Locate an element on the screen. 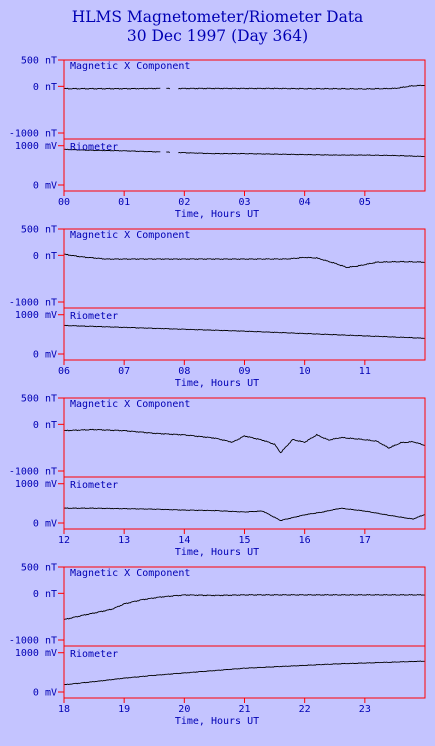  x-tick-label: 05 is located at coordinates (365, 202).